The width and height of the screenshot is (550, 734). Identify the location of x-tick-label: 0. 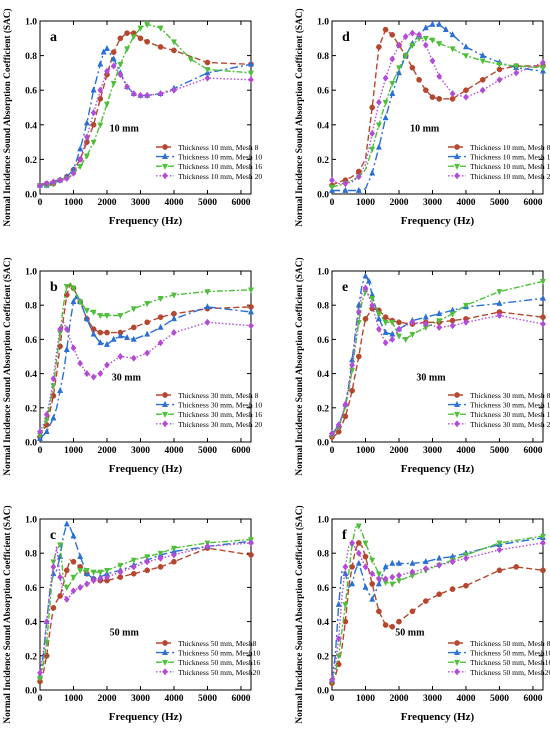
(40, 699).